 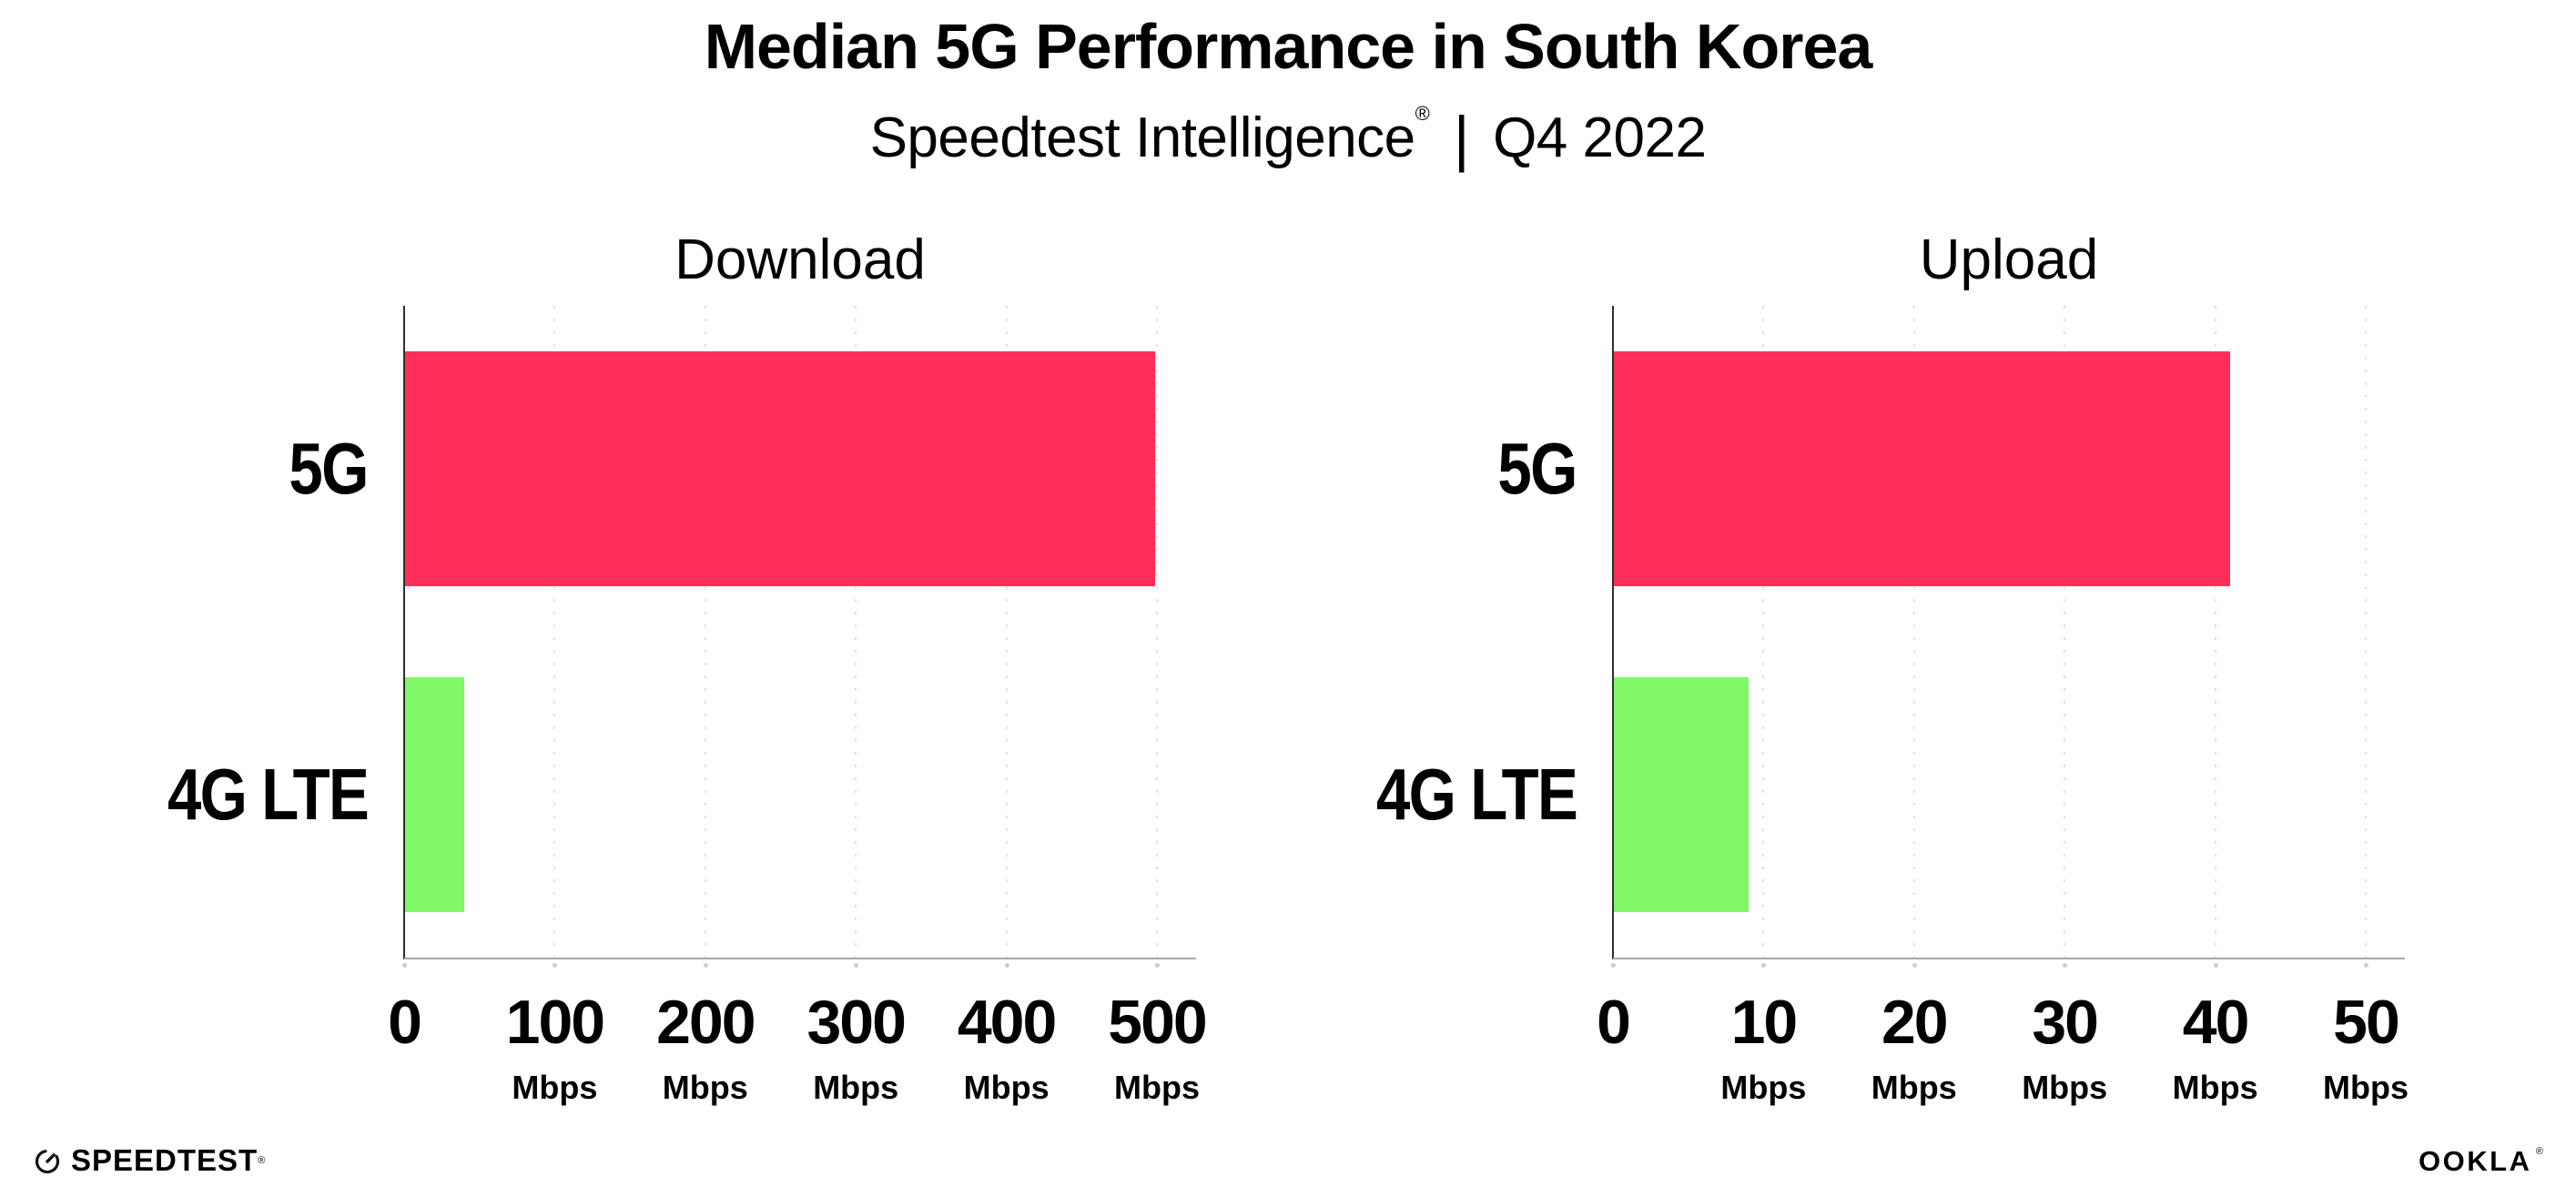 What do you see at coordinates (1142, 138) in the screenshot?
I see `subtitle-brand: Speedtest Intelligence` at bounding box center [1142, 138].